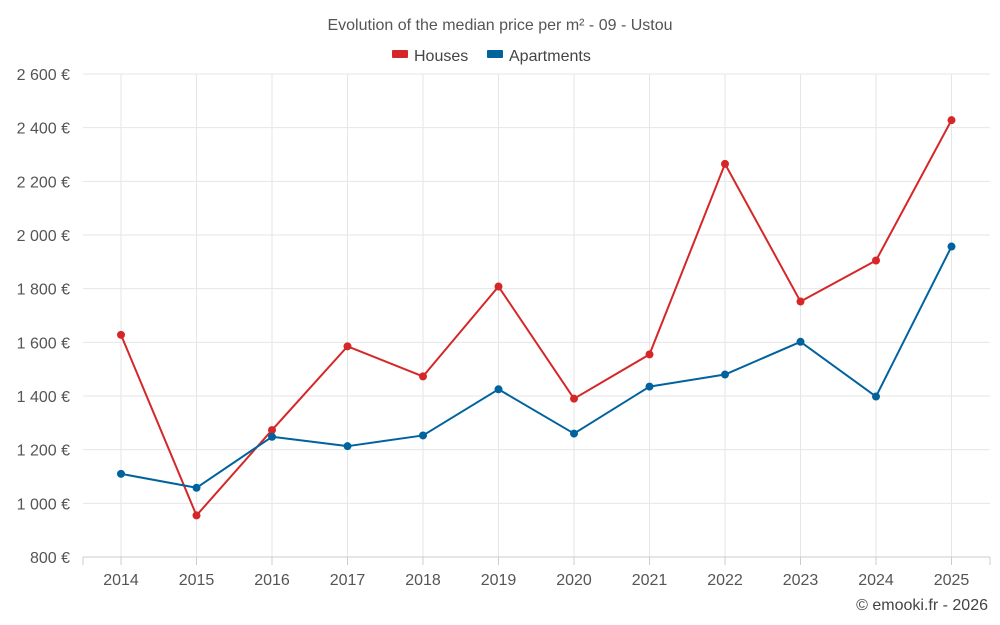 This screenshot has height=625, width=1000. Describe the element at coordinates (43, 397) in the screenshot. I see `y-tick-label: 1 400 €` at that location.